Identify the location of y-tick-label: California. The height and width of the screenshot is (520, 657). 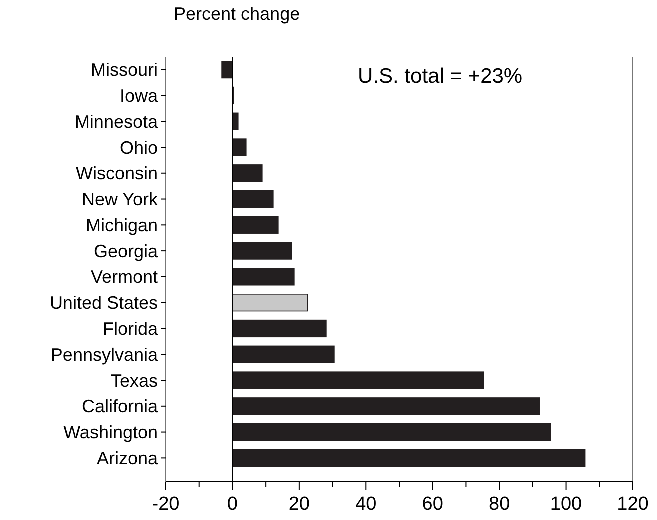
(120, 406).